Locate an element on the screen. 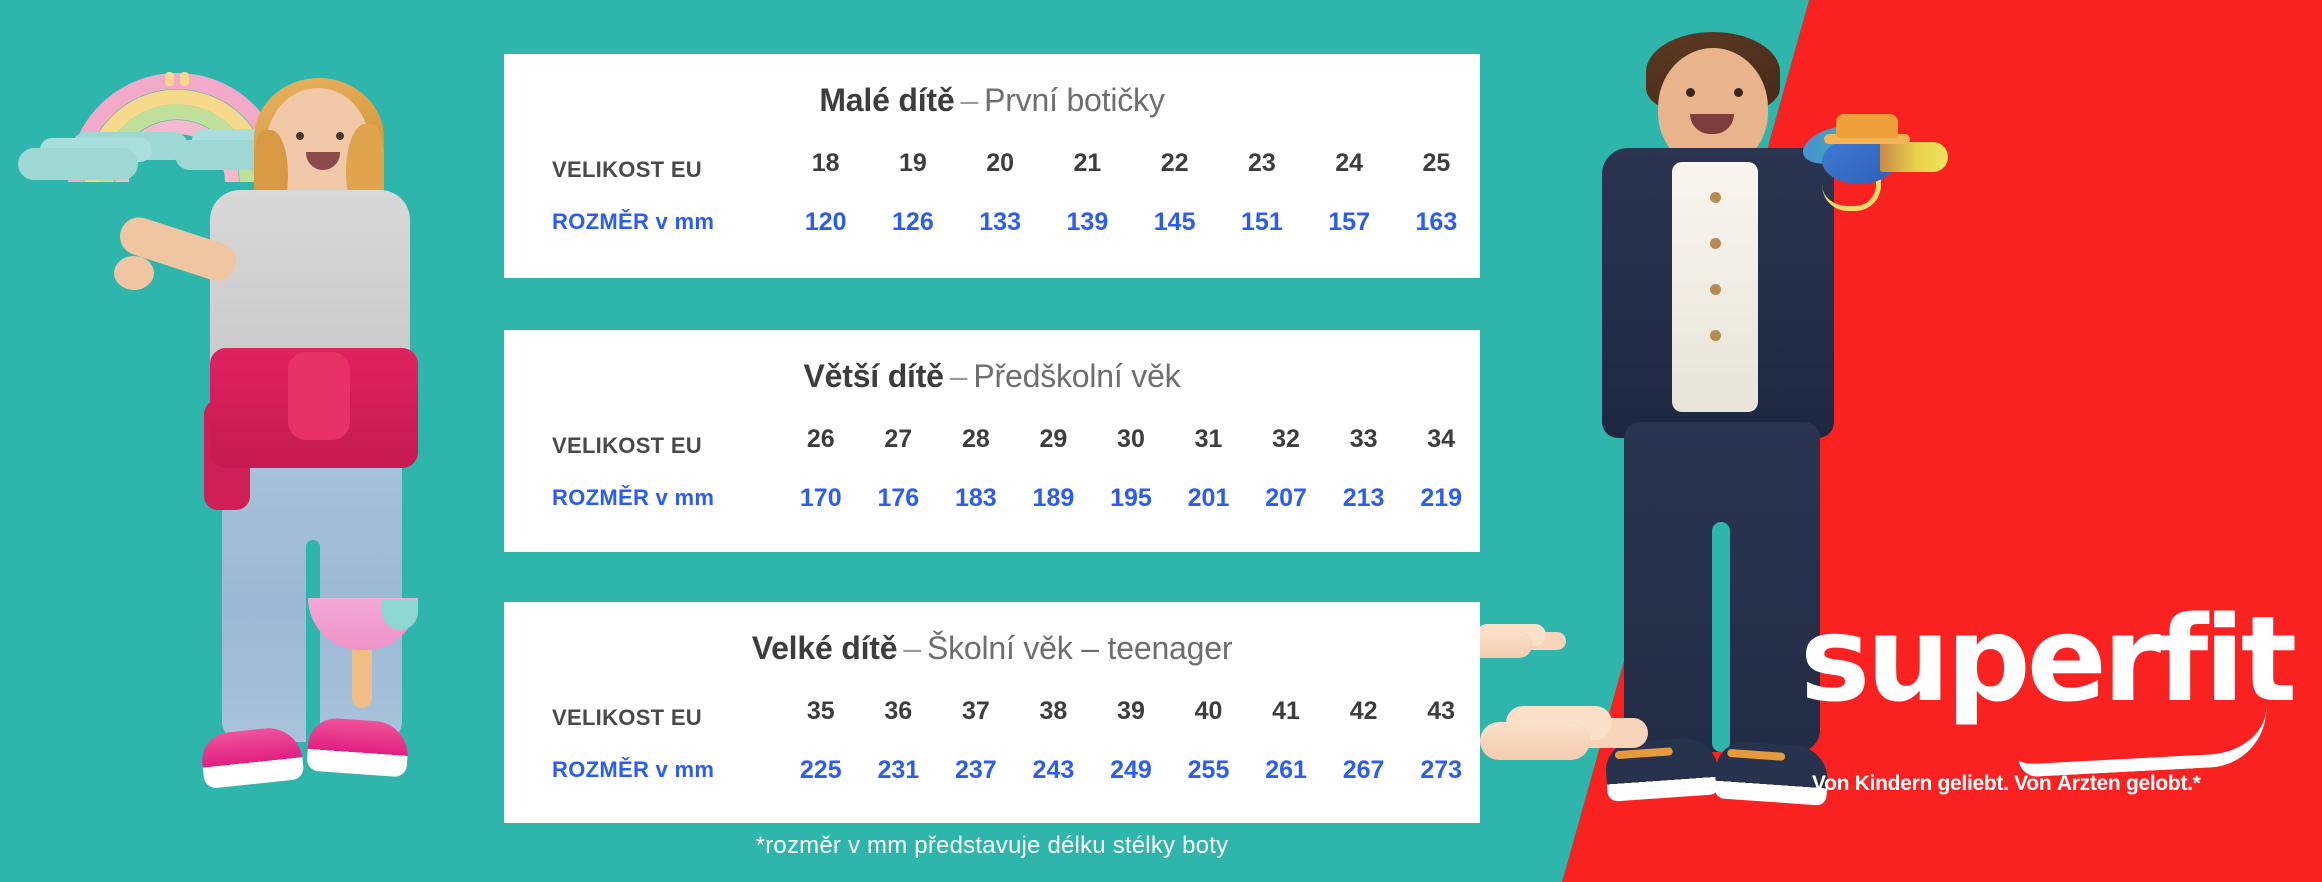  eu-size-cell: 23 is located at coordinates (1261, 162).